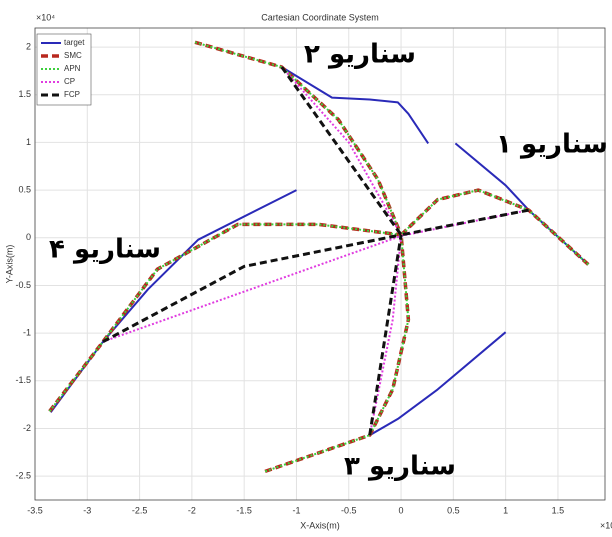  What do you see at coordinates (27, 428) in the screenshot?
I see `y-tick-label: -2` at bounding box center [27, 428].